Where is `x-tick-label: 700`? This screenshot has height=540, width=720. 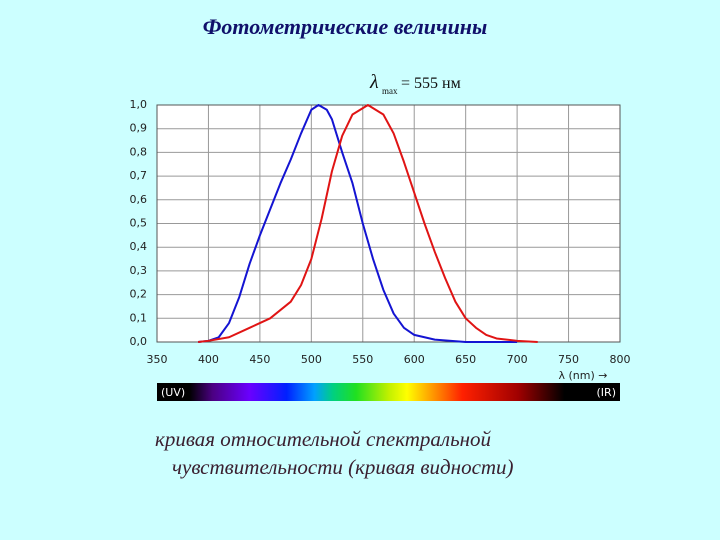
x-tick-label: 700 is located at coordinates (517, 359).